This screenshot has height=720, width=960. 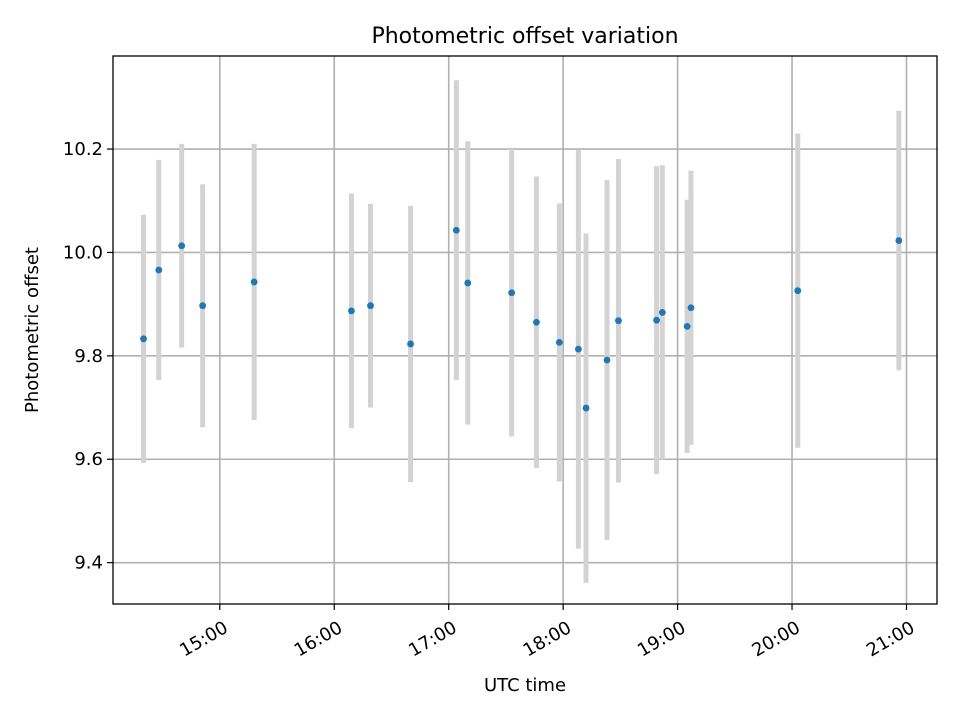 I want to click on y-tick-label: 10.2, so click(x=83, y=149).